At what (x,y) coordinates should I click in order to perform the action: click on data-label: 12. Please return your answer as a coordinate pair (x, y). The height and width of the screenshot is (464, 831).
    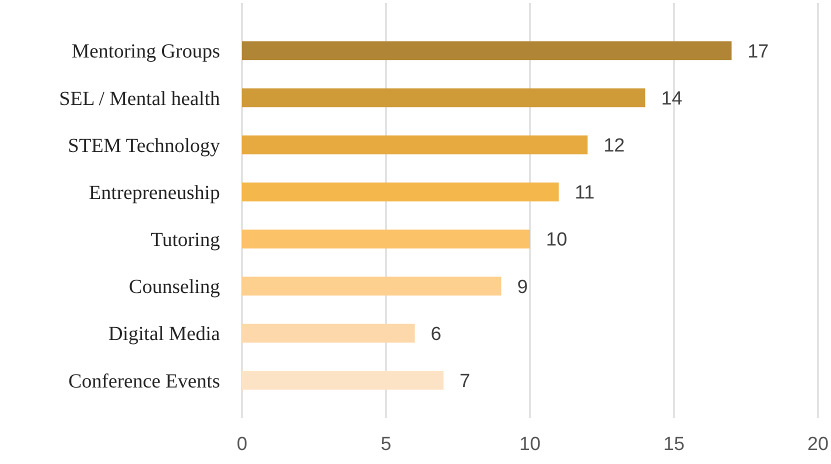
    Looking at the image, I should click on (614, 146).